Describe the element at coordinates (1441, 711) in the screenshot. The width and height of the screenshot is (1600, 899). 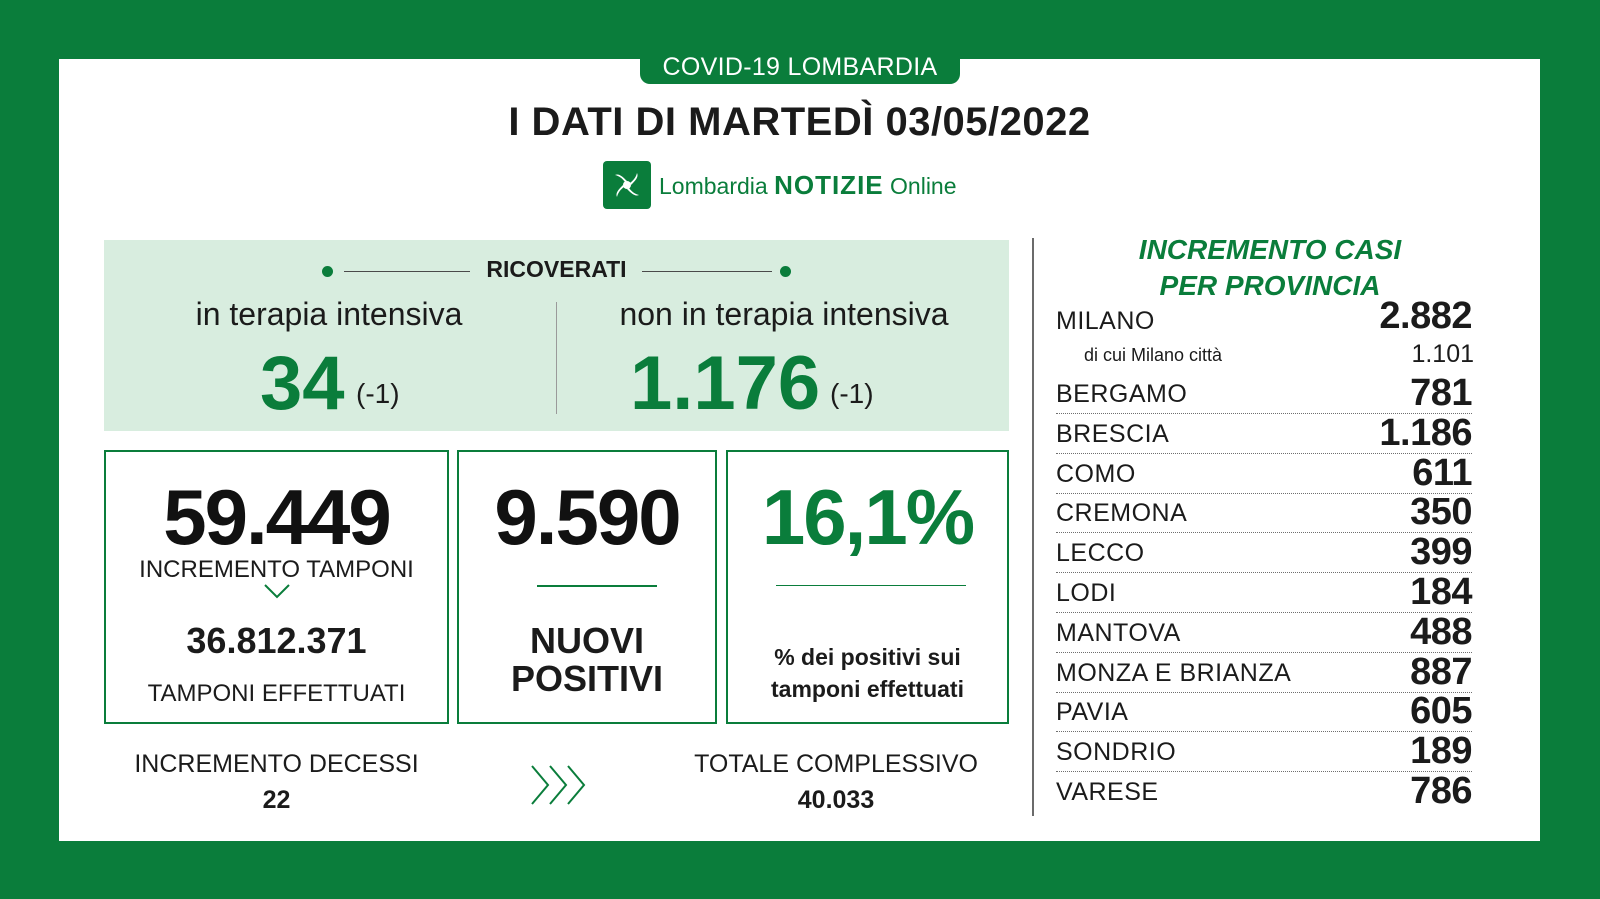
I see `province-value: 605` at that location.